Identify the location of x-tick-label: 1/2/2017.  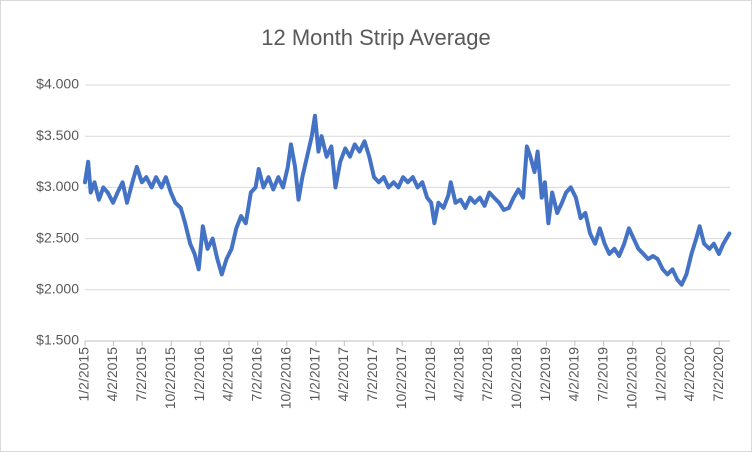
(315, 374).